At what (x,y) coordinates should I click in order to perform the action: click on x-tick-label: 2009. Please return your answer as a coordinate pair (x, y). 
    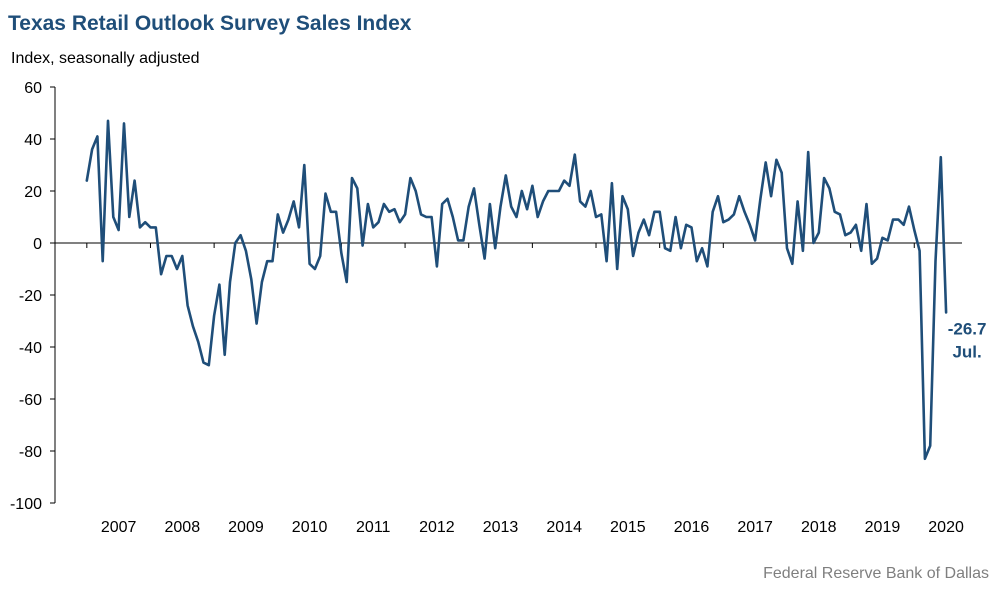
    Looking at the image, I should click on (246, 527).